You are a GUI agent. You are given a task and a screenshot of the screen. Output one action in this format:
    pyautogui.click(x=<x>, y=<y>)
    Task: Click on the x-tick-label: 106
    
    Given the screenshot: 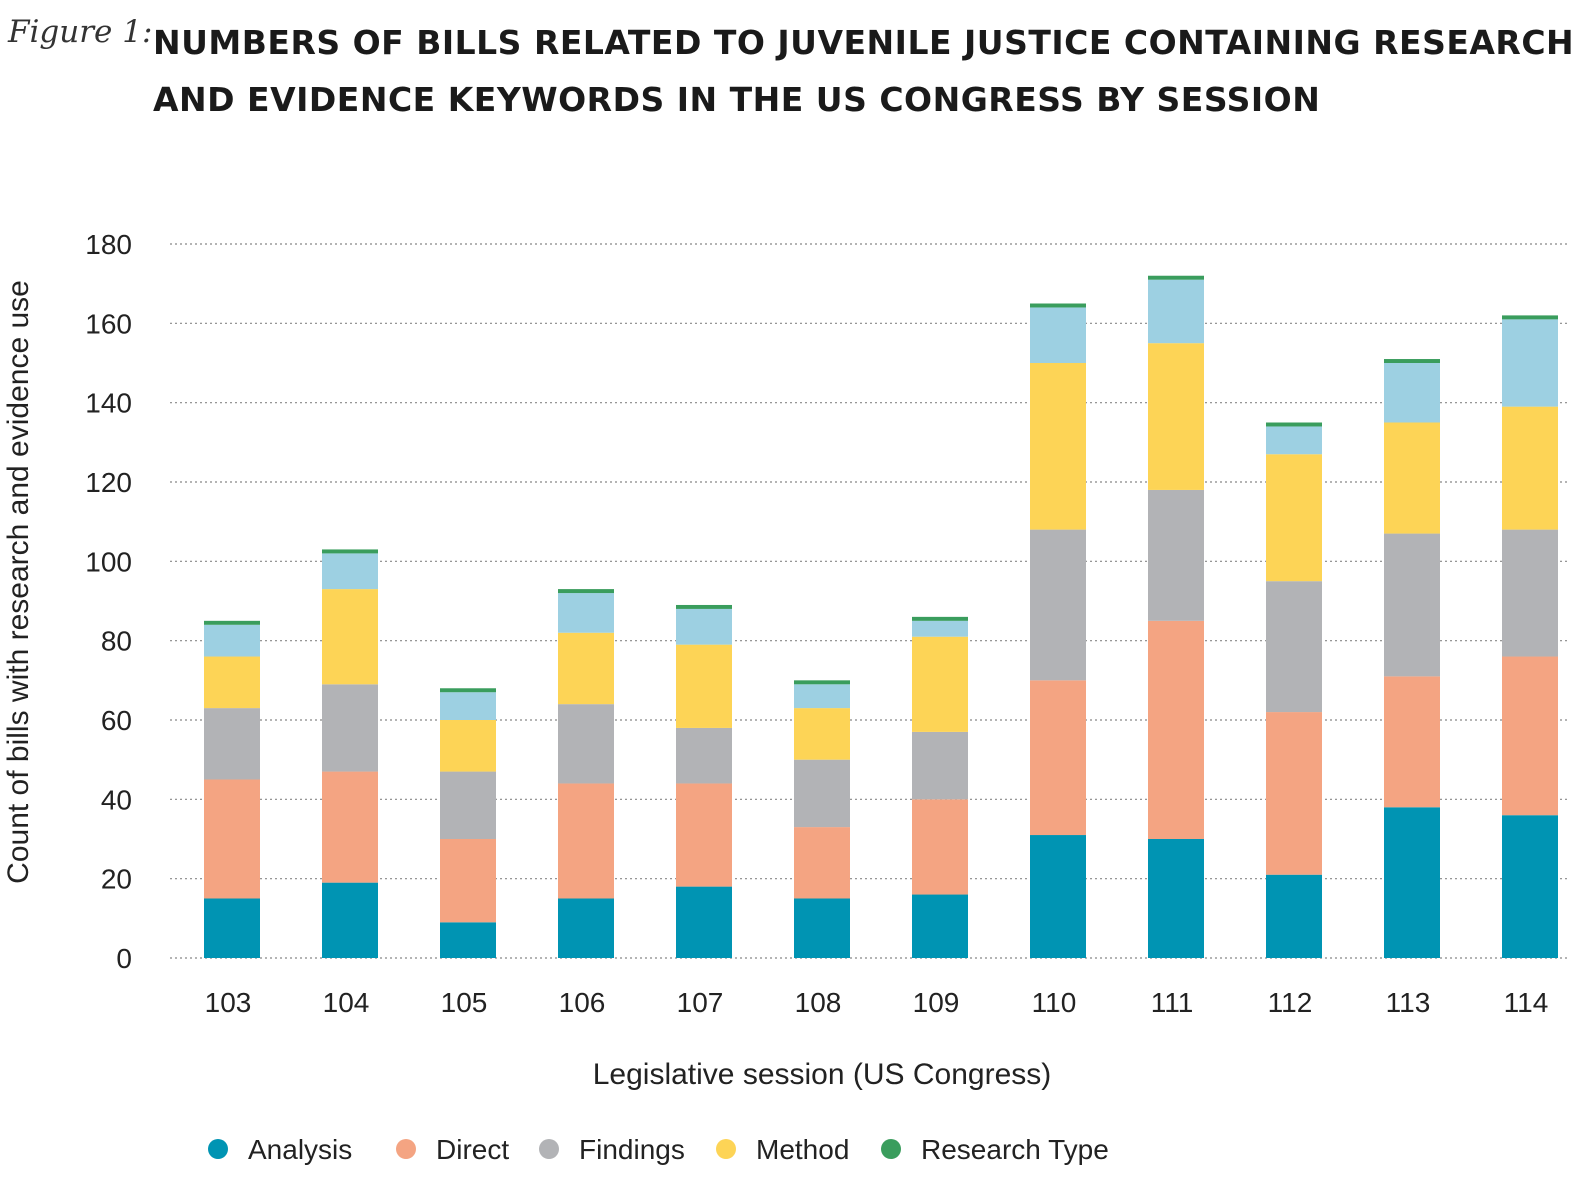 What is the action you would take?
    pyautogui.click(x=582, y=1002)
    